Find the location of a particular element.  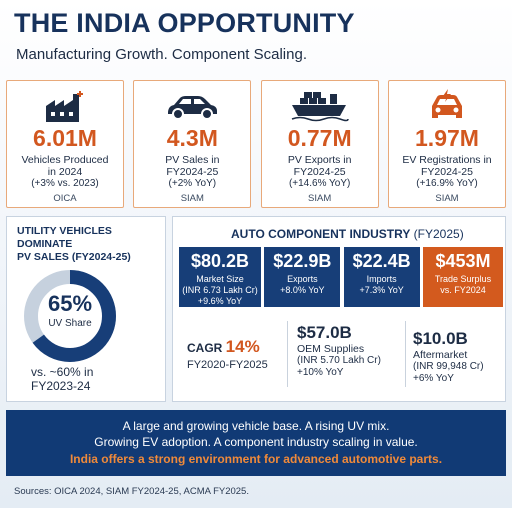

card-label: in 2024 is located at coordinates (65, 172).